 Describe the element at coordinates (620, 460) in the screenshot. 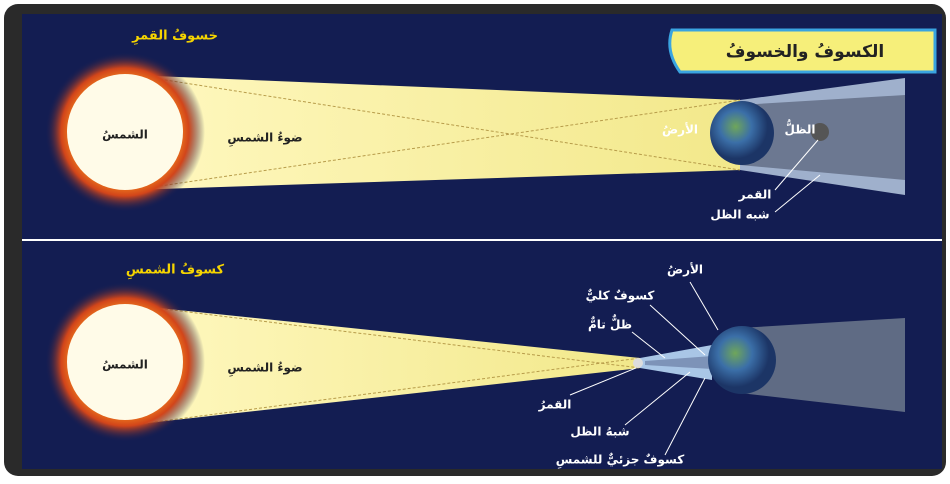

I see `label: كسوفٌ جزئيٌّ للشمسِ` at that location.